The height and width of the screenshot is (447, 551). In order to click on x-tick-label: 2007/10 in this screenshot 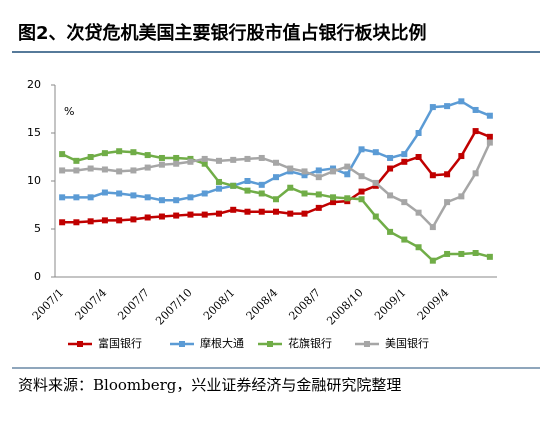, I will do `click(174, 307)`.